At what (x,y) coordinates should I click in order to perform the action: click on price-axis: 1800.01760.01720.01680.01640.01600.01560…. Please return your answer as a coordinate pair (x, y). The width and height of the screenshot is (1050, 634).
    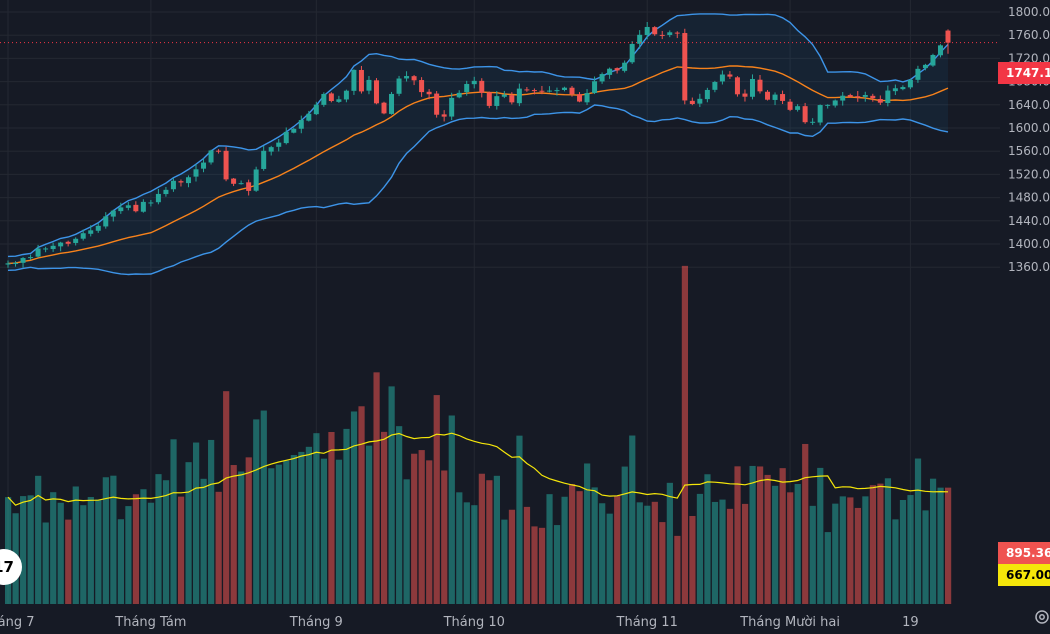
    Looking at the image, I should click on (1029, 139).